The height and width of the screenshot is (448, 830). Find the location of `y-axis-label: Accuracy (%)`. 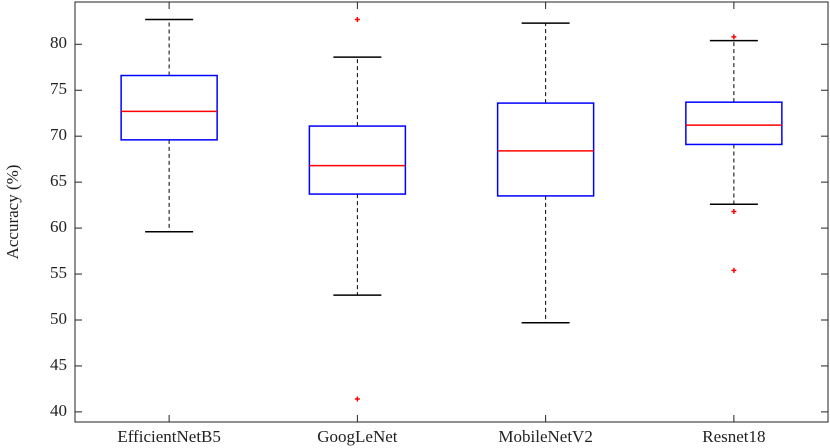

y-axis-label: Accuracy (%) is located at coordinates (12, 212).